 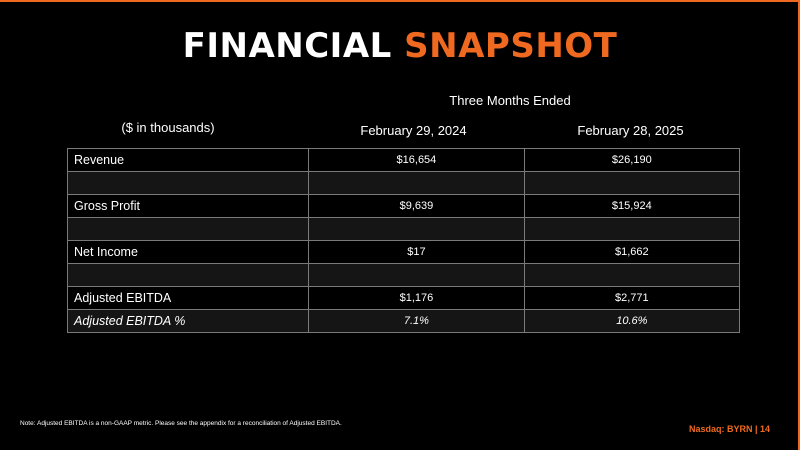 What do you see at coordinates (168, 127) in the screenshot?
I see `units-label: ($ in thousands)` at bounding box center [168, 127].